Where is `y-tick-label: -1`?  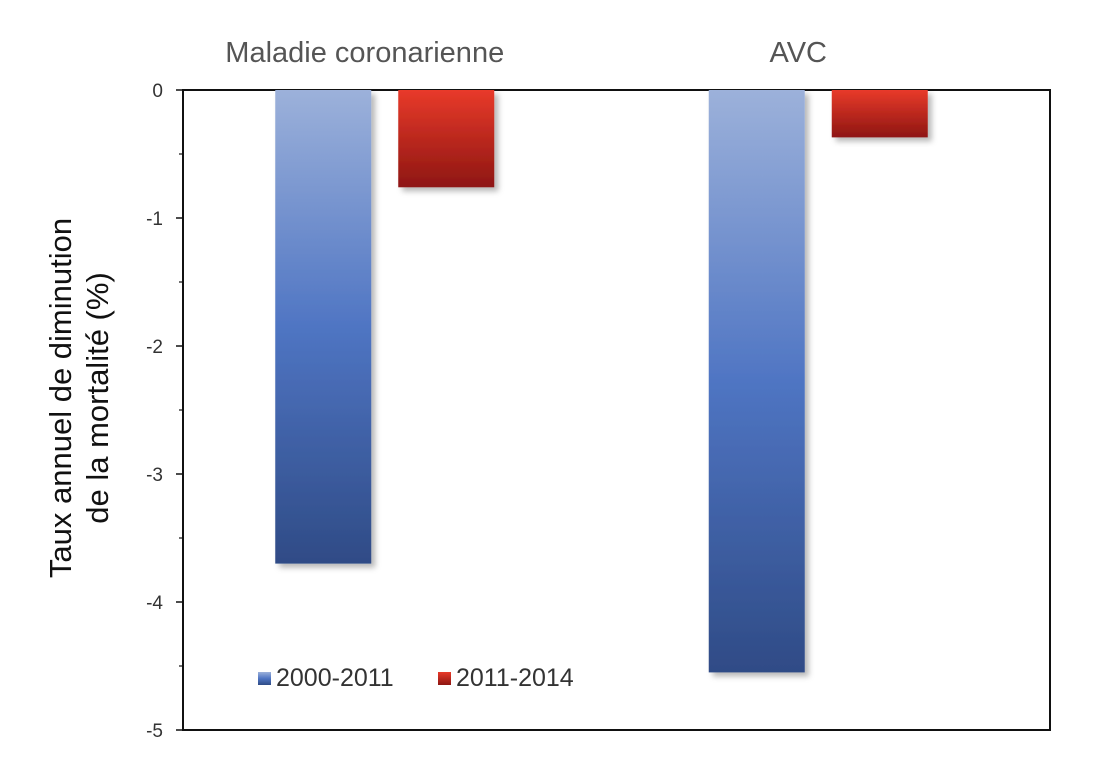 y-tick-label: -1 is located at coordinates (154, 219).